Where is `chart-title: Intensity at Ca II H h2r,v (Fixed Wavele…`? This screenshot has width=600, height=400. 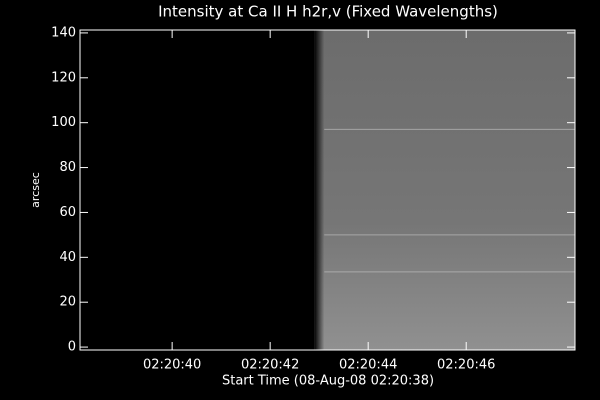 chart-title: Intensity at Ca II H h2r,v (Fixed Wavele… is located at coordinates (328, 12).